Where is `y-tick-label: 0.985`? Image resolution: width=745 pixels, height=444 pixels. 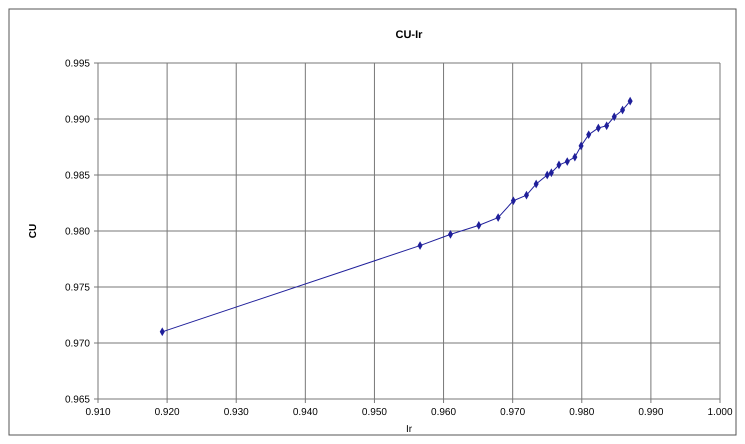
y-tick-label: 0.985 is located at coordinates (77, 176).